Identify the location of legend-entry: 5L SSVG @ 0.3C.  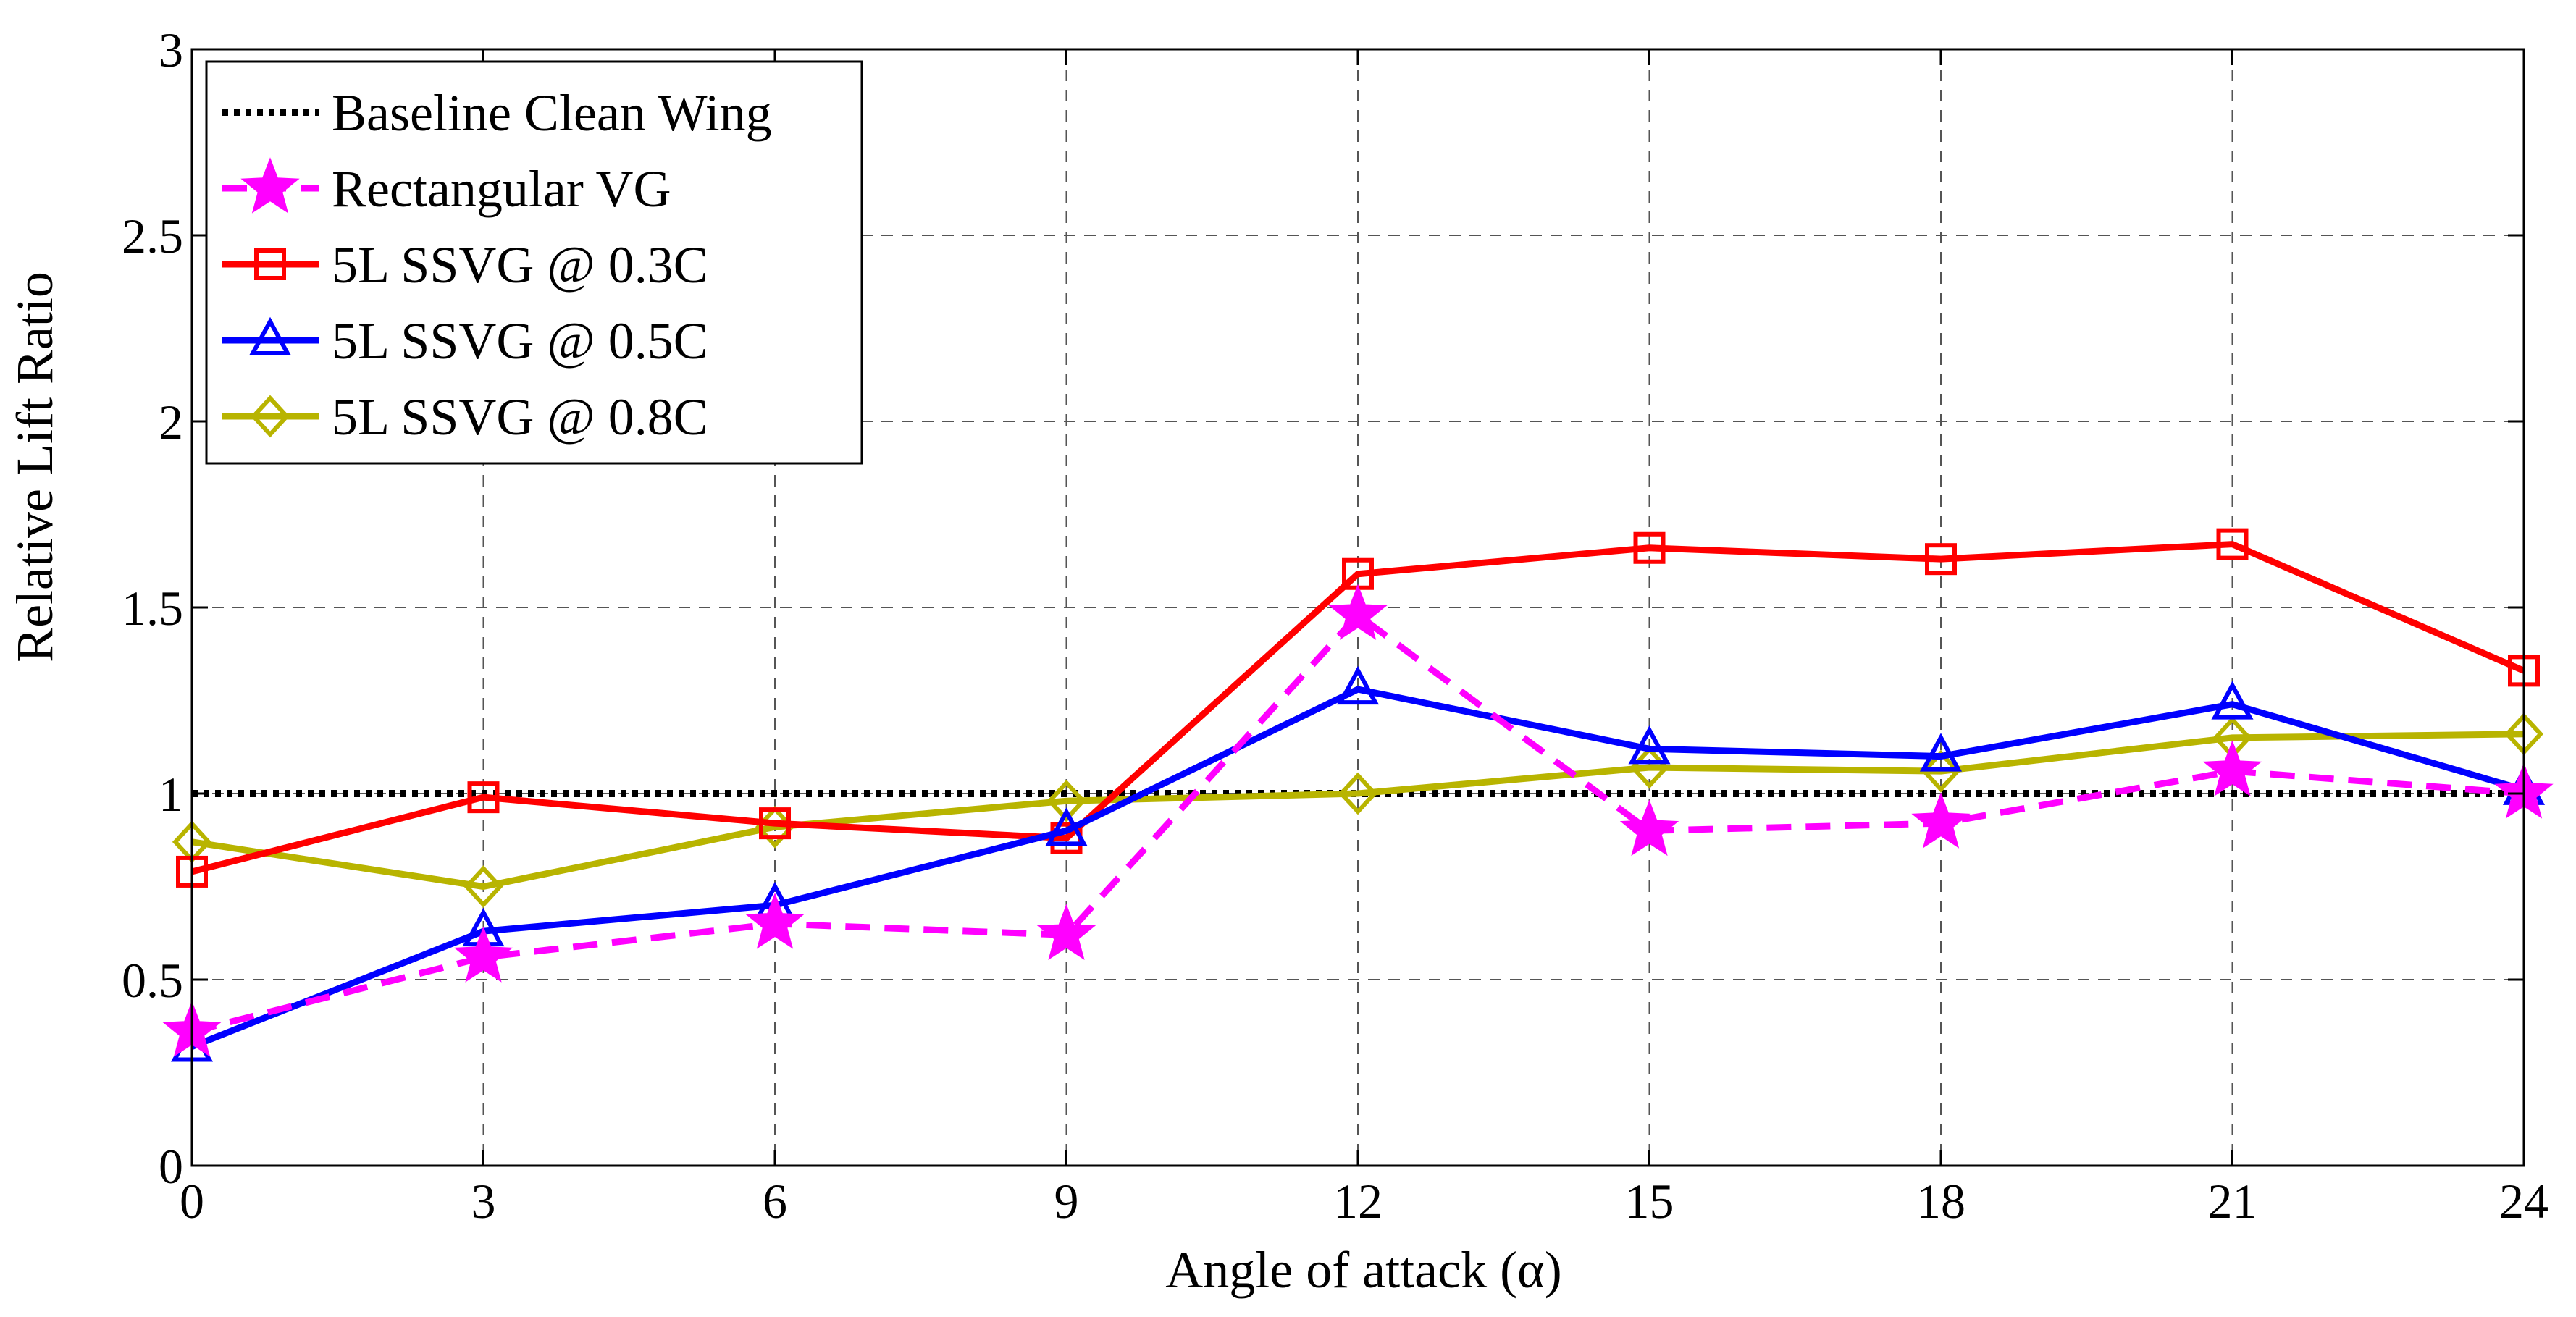
(465, 265).